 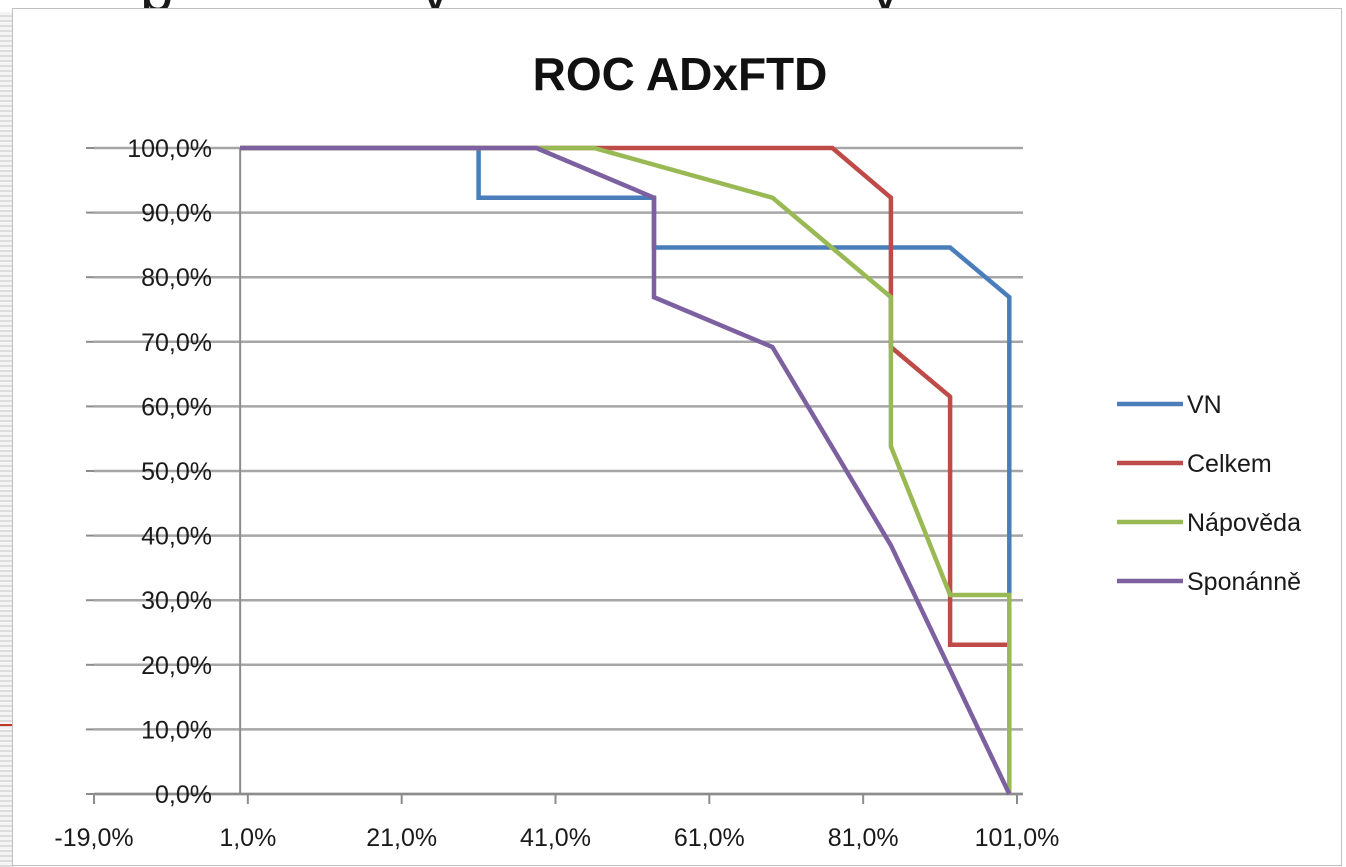 What do you see at coordinates (176, 214) in the screenshot?
I see `y-tick-label: 90,0%` at bounding box center [176, 214].